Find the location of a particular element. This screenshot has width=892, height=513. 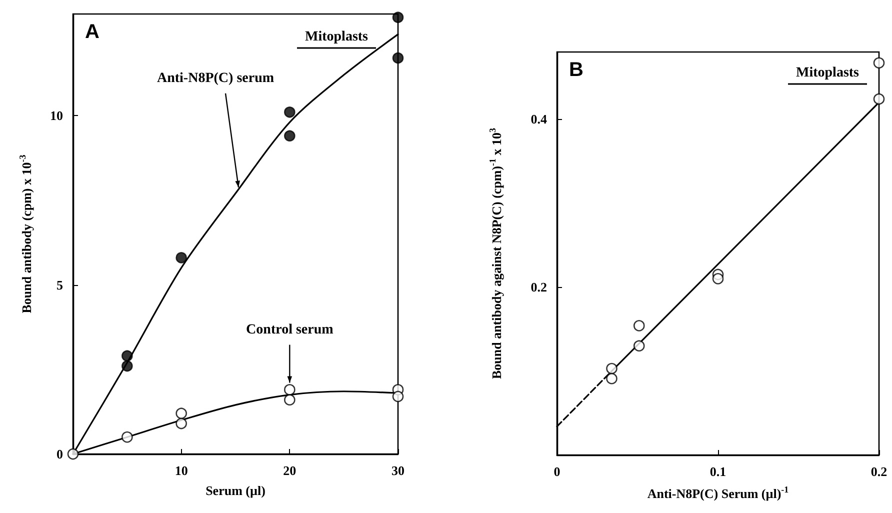

y-axis-title: Bound antibody against N8P(C) (cpm)-1 x 103 is located at coordinates (496, 253).